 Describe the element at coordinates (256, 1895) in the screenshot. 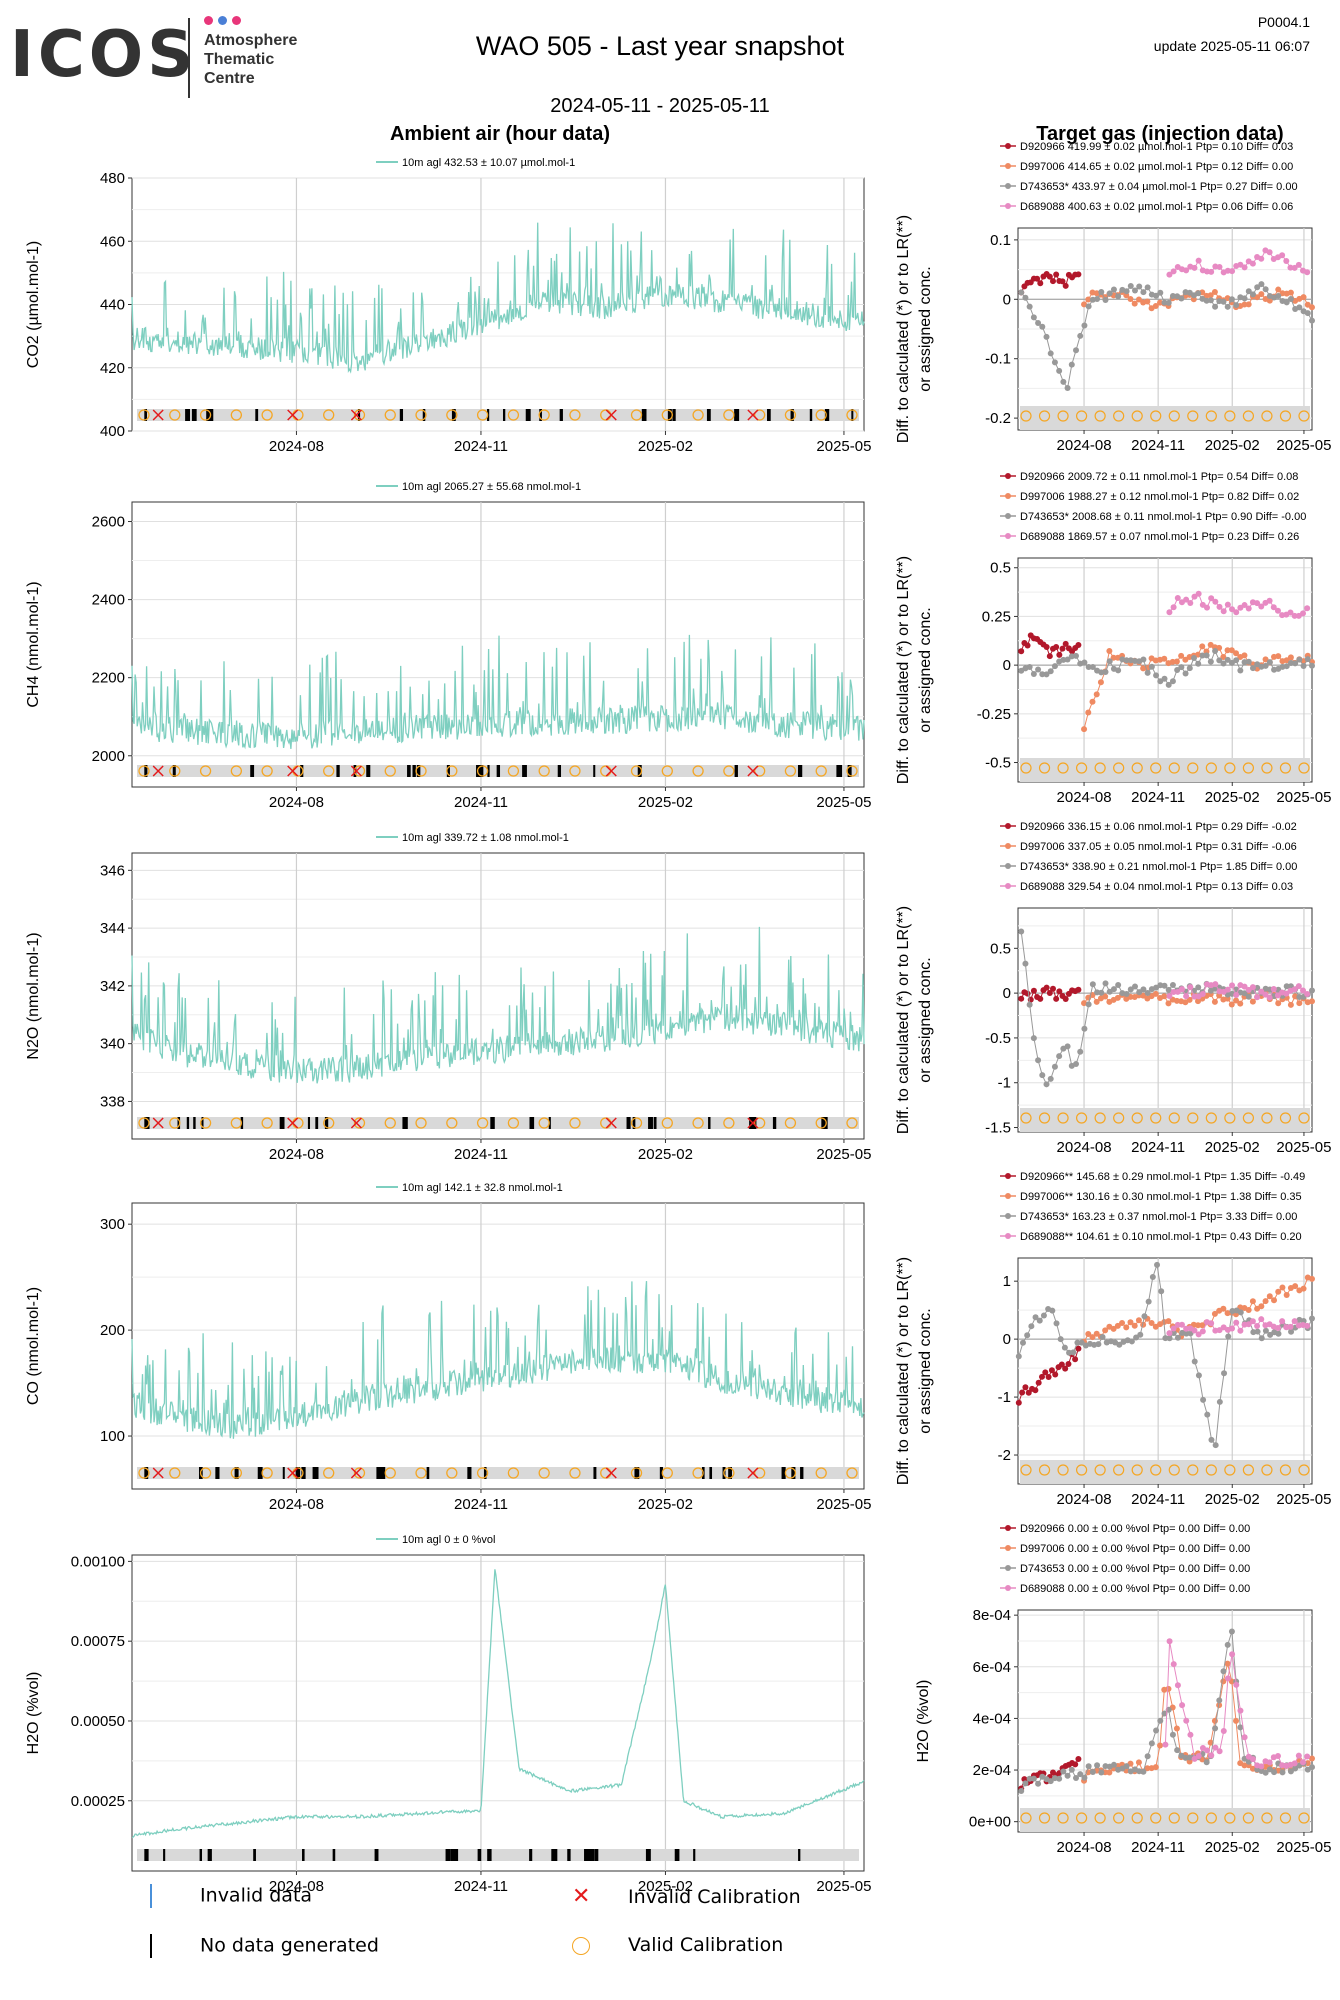

I see `legend-invalid-data-label: Invalid data` at that location.